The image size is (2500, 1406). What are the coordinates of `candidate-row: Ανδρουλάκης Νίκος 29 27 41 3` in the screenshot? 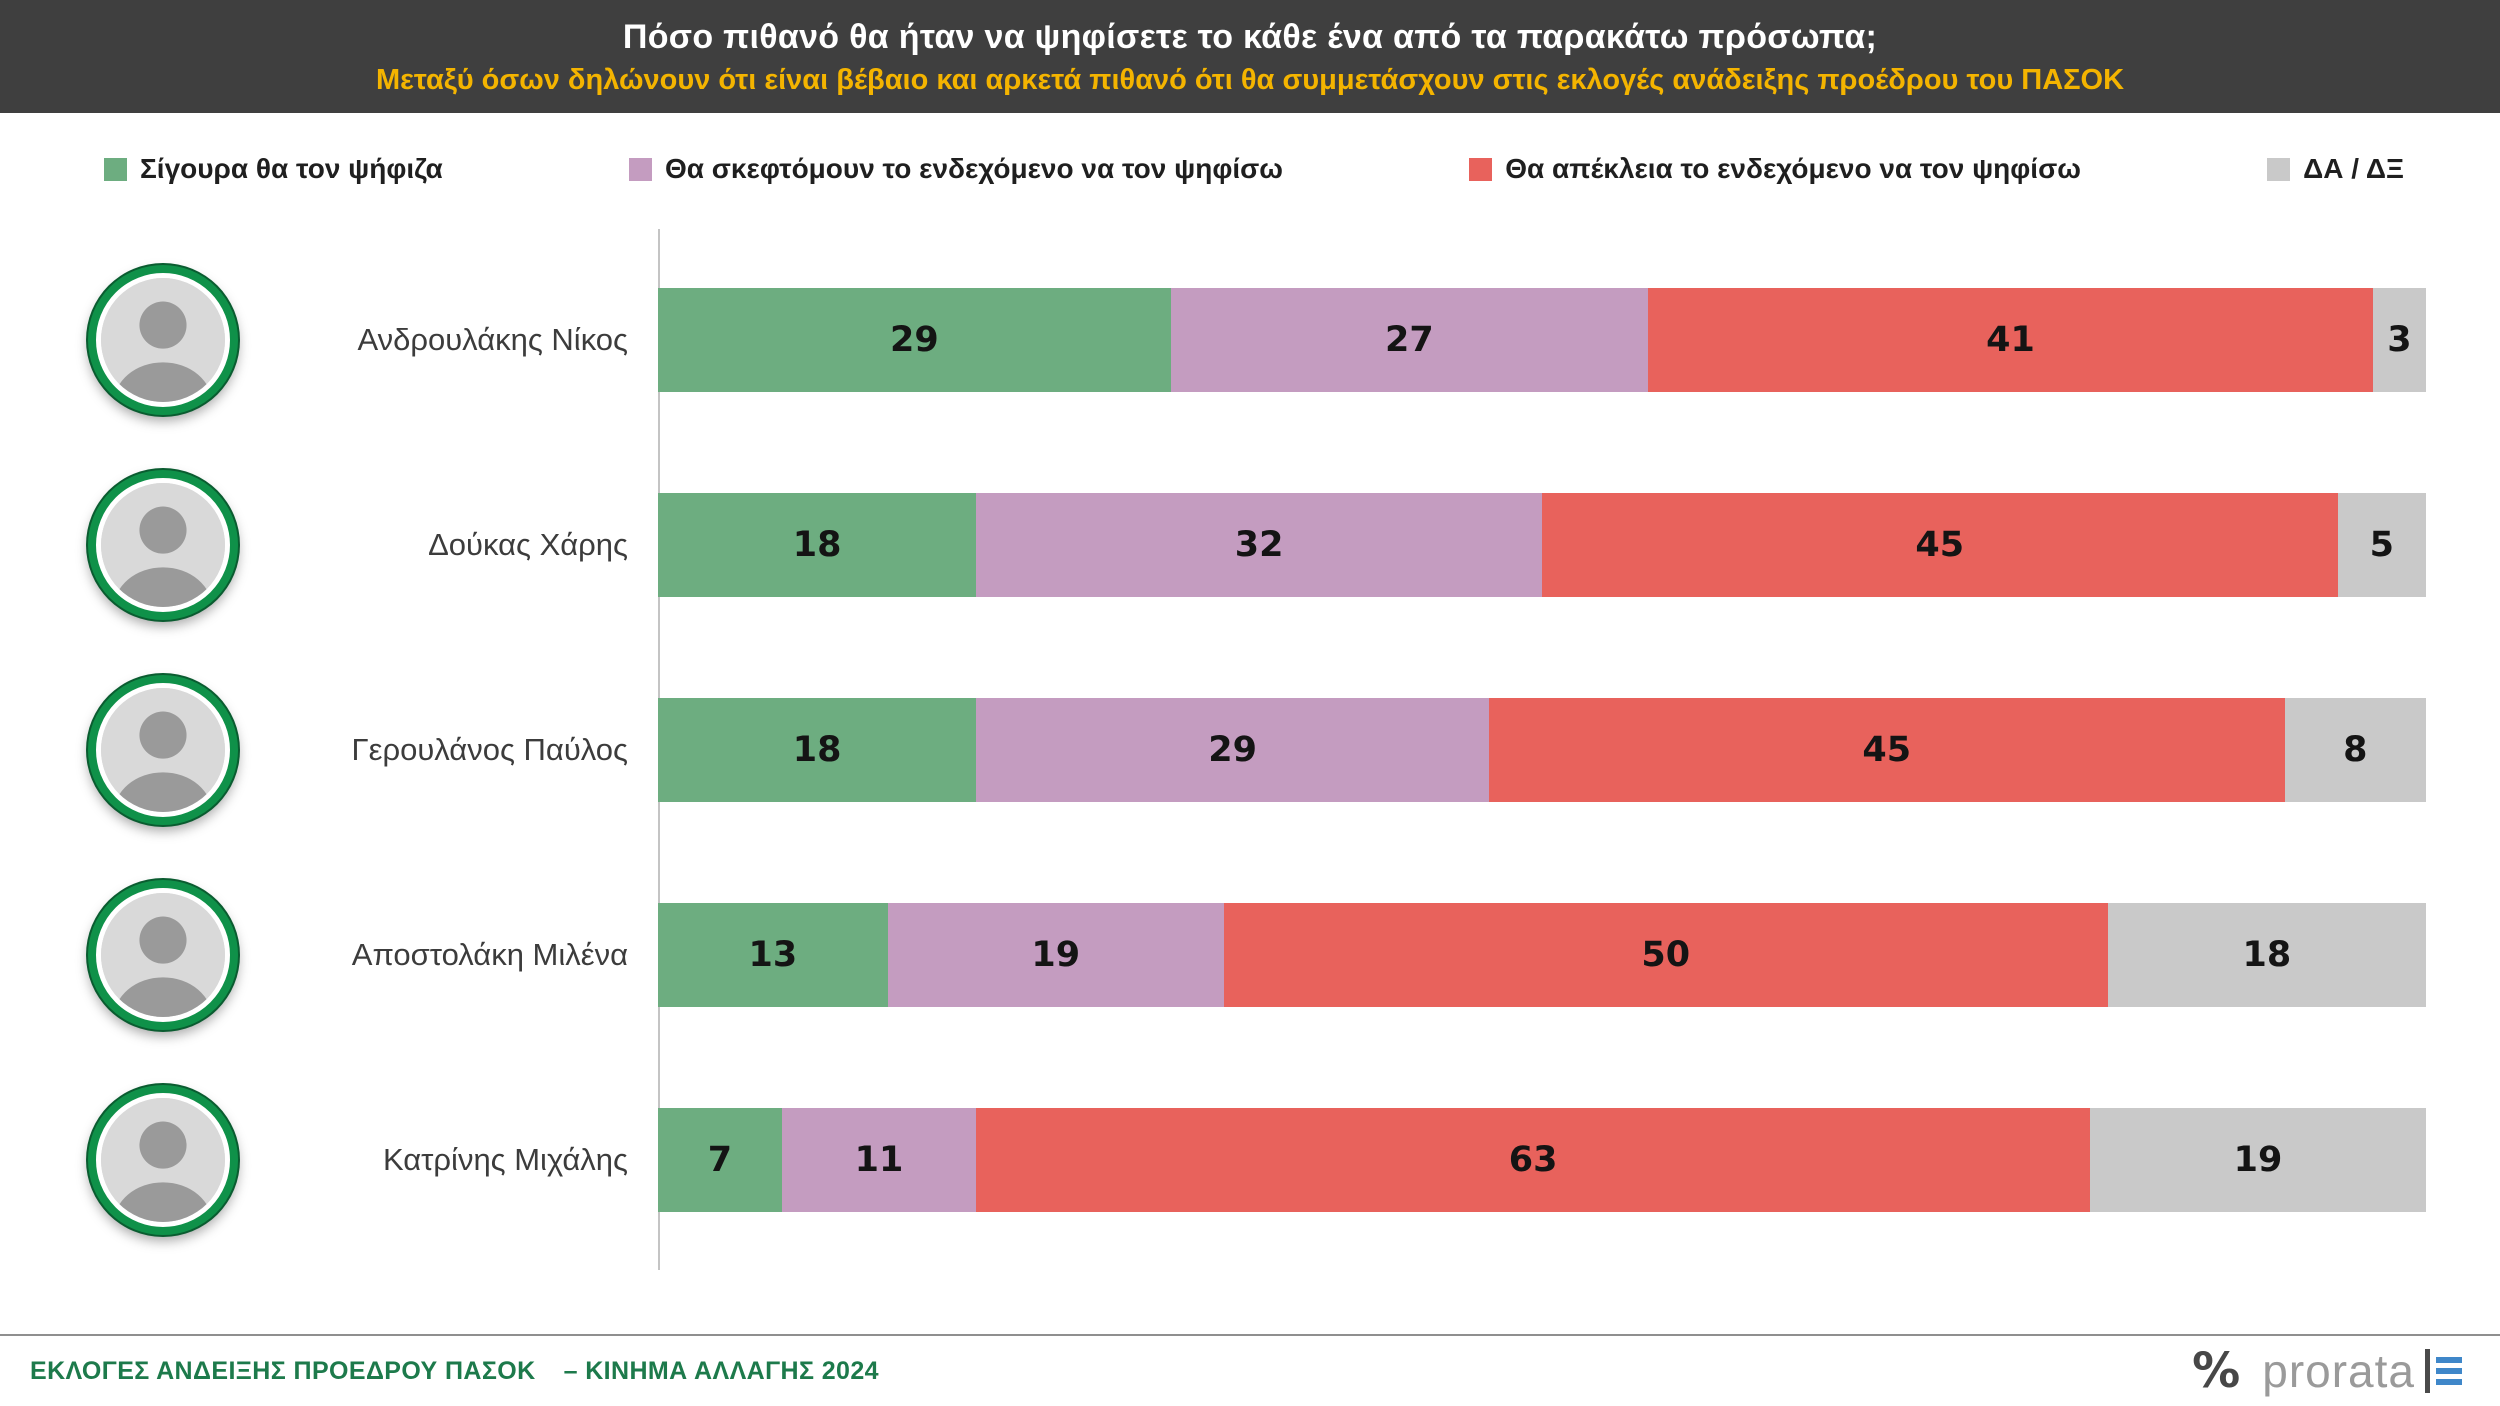 It's located at (1257, 339).